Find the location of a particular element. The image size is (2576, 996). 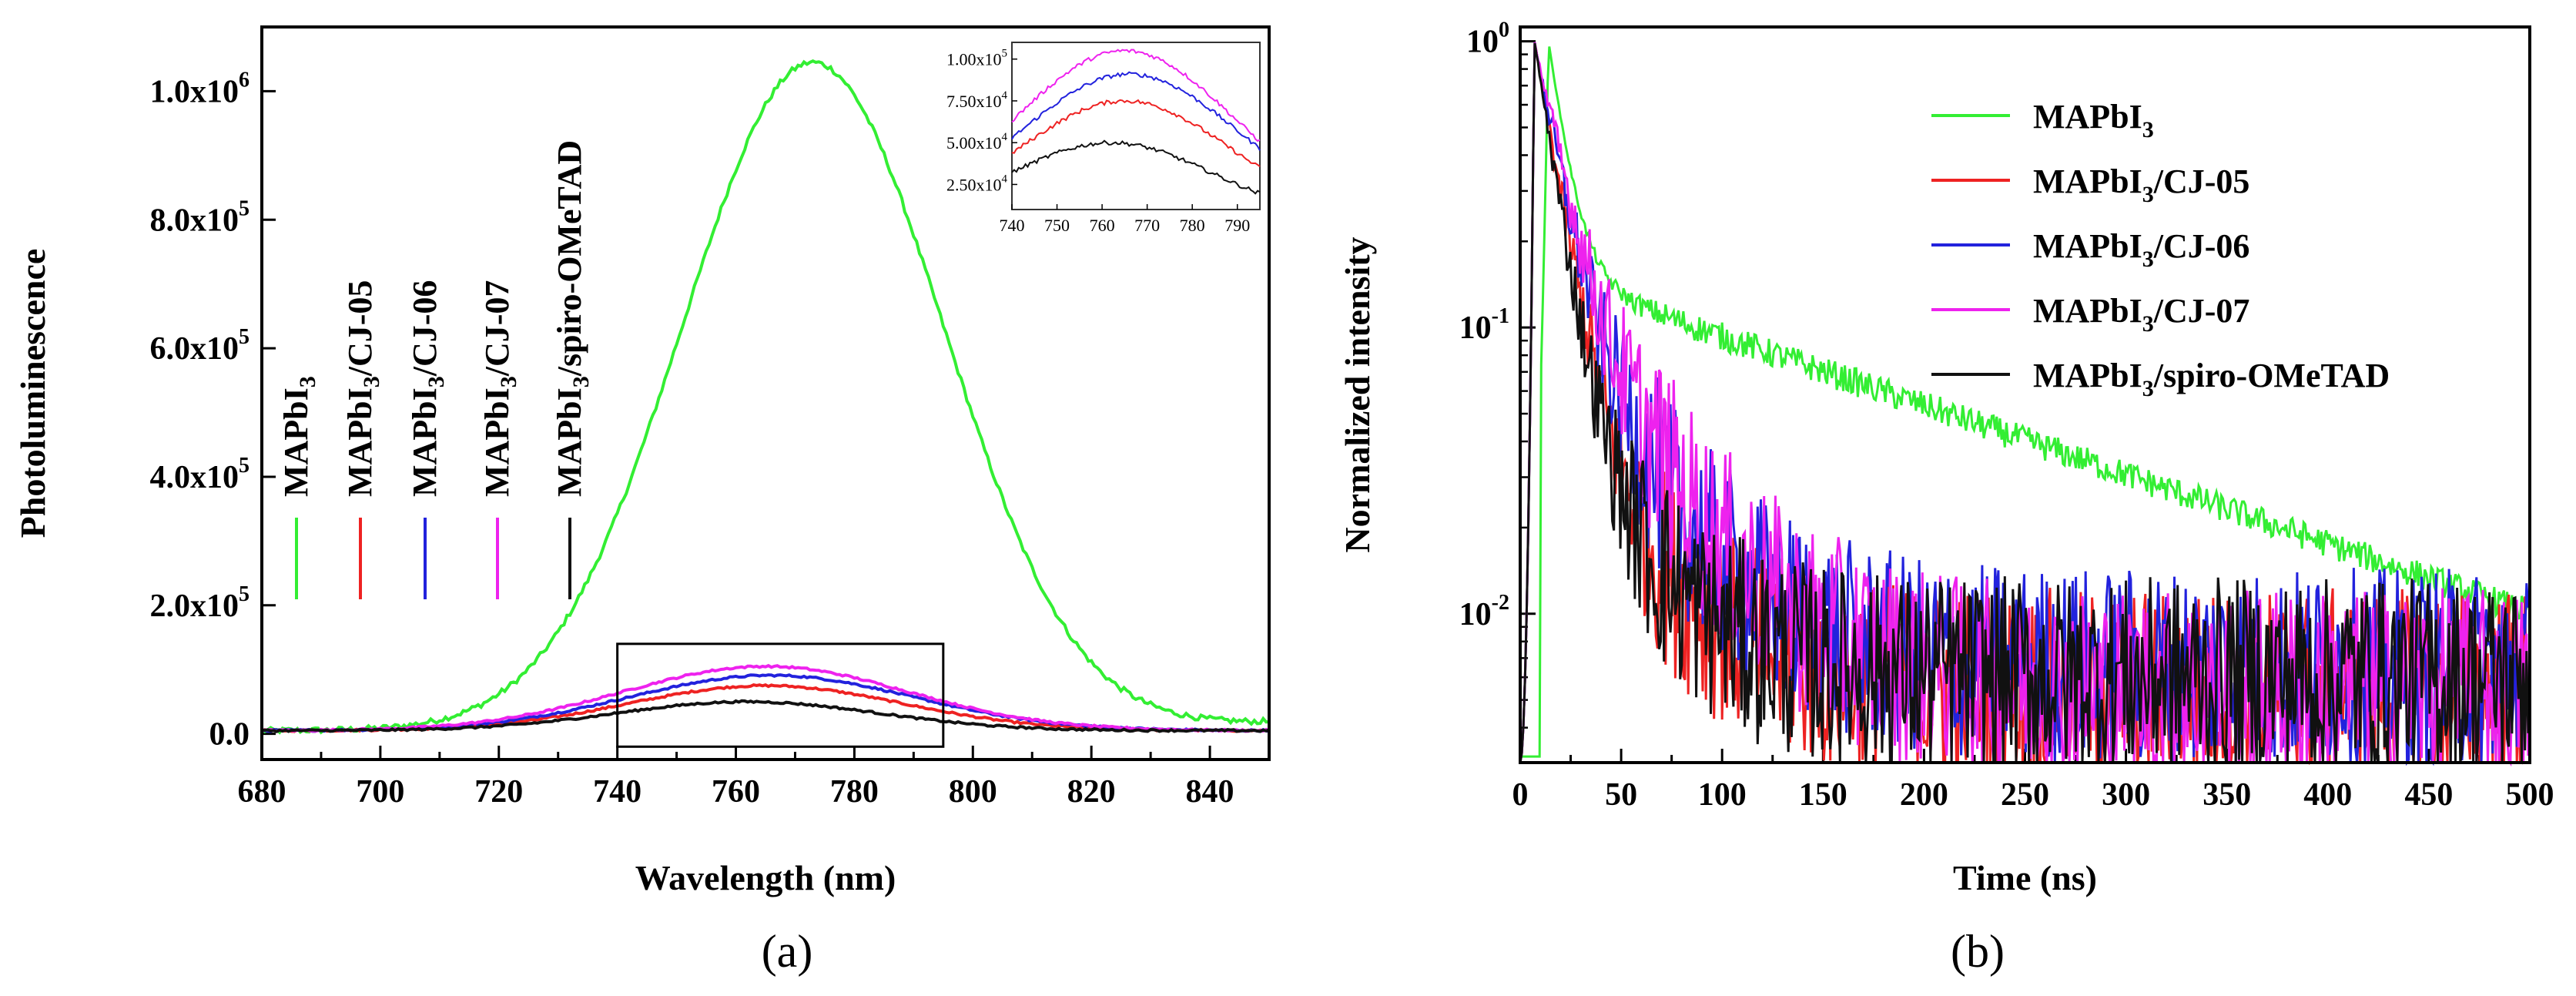

panel-a-legend-label: MAPbI3 is located at coordinates (299, 436).